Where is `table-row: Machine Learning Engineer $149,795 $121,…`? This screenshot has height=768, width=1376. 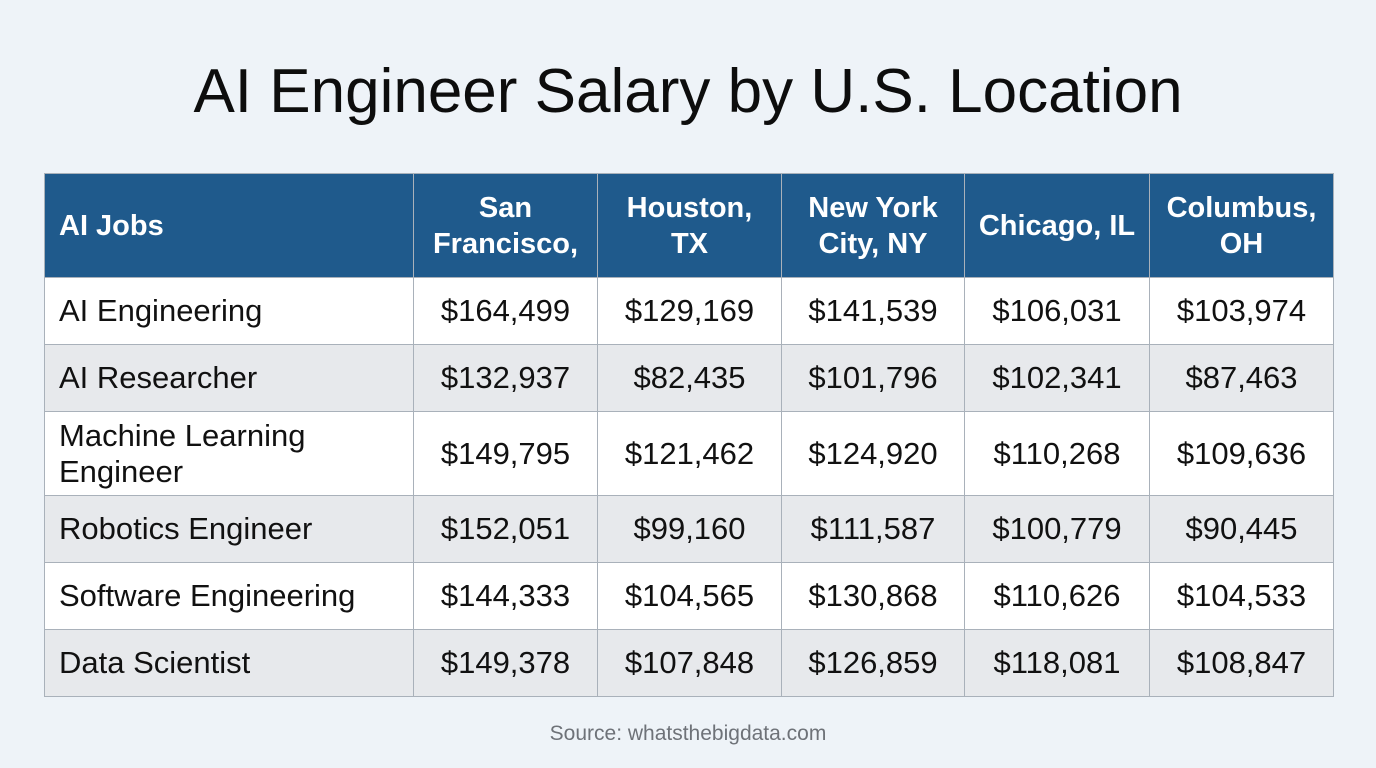 table-row: Machine Learning Engineer $149,795 $121,… is located at coordinates (689, 453).